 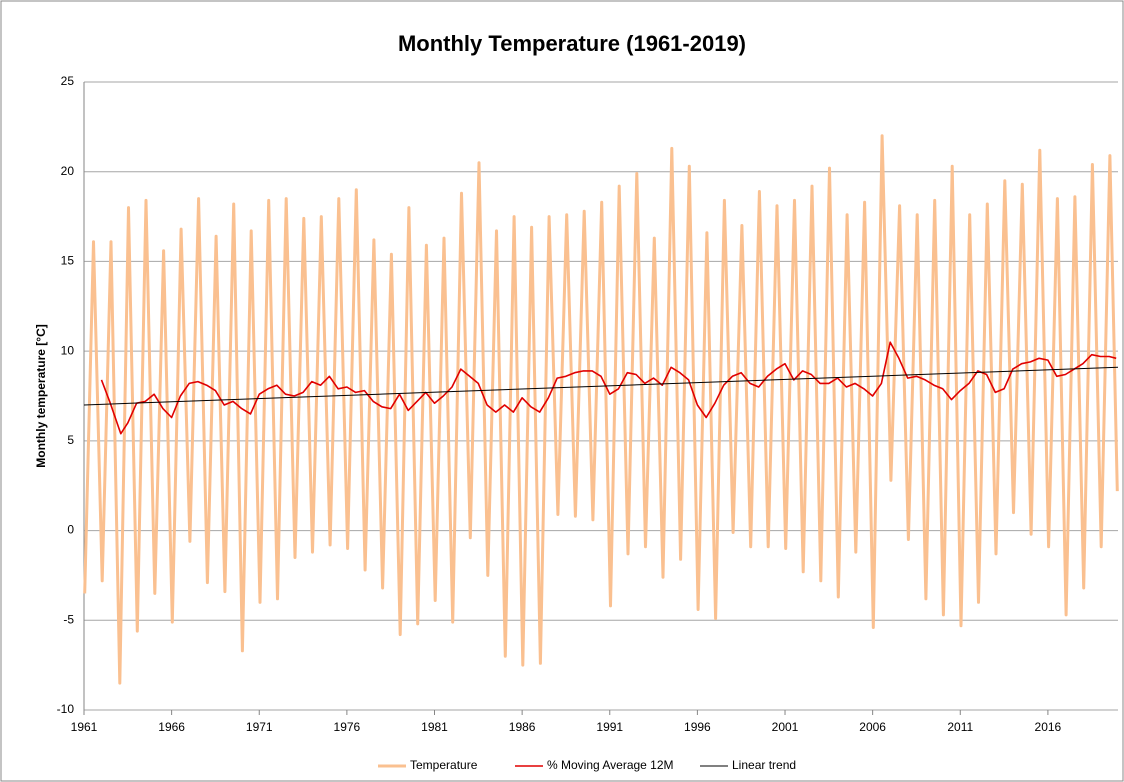 What do you see at coordinates (68, 171) in the screenshot?
I see `y-tick-label: 20` at bounding box center [68, 171].